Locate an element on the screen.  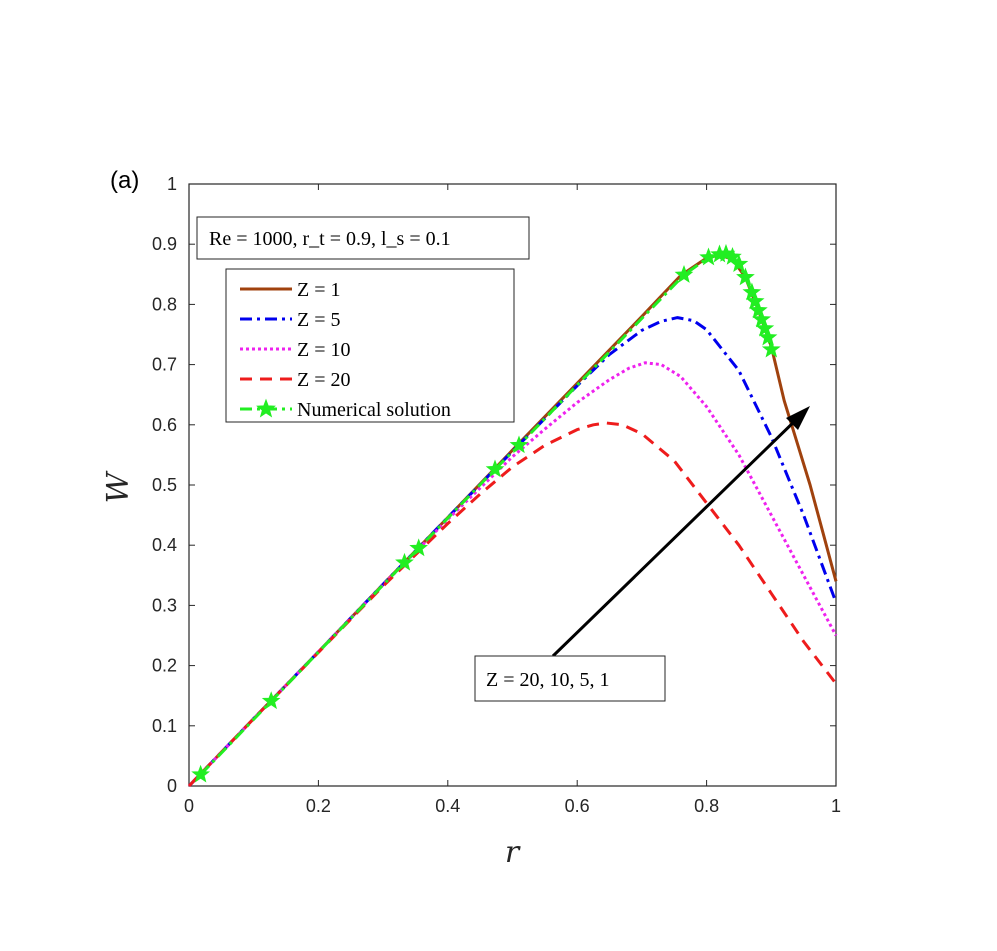
legend-entry: Z = 10 is located at coordinates (295, 350).